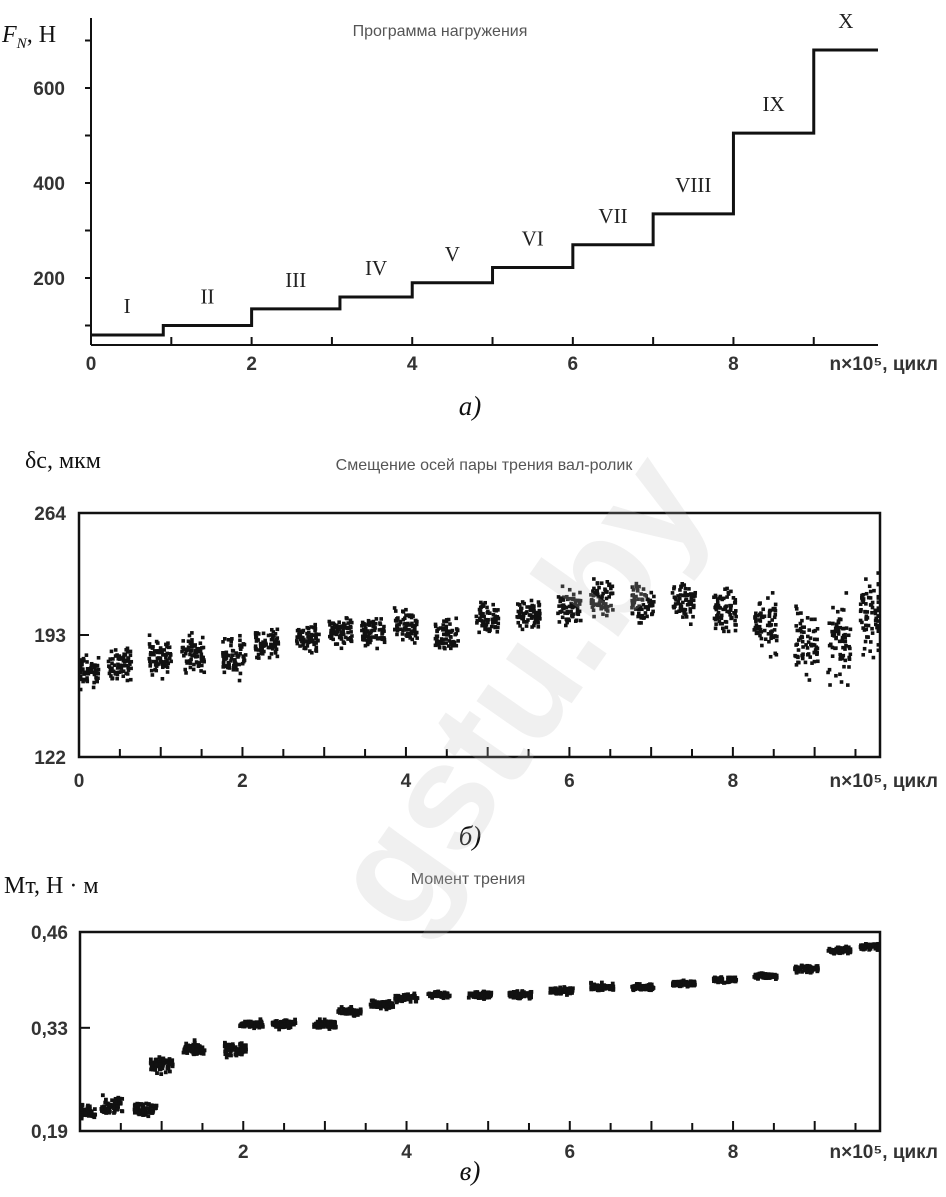 The image size is (946, 1197). Describe the element at coordinates (376, 268) in the screenshot. I see `stage-label: IV` at that location.